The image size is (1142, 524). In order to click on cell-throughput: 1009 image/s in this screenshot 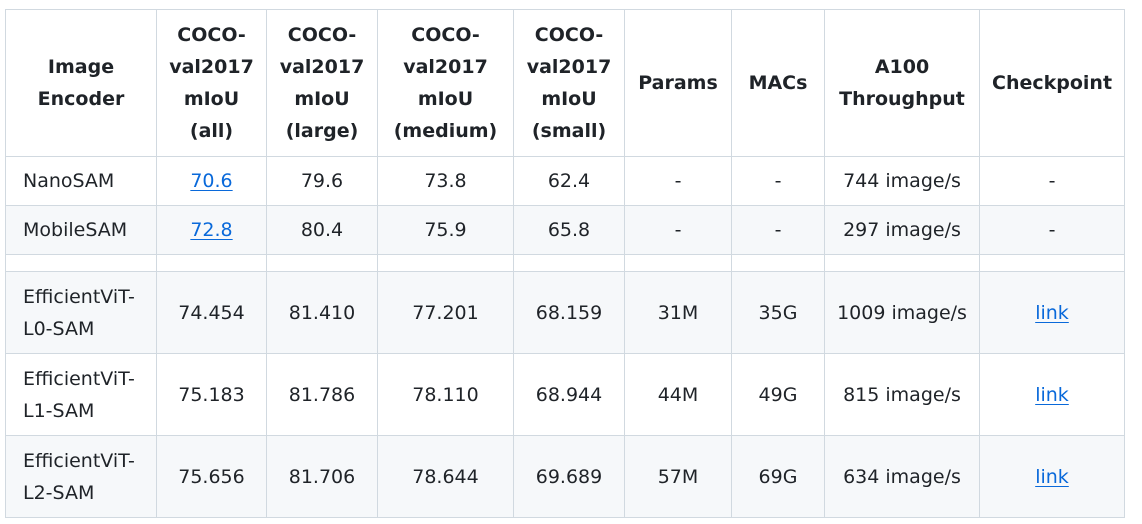, I will do `click(902, 312)`.